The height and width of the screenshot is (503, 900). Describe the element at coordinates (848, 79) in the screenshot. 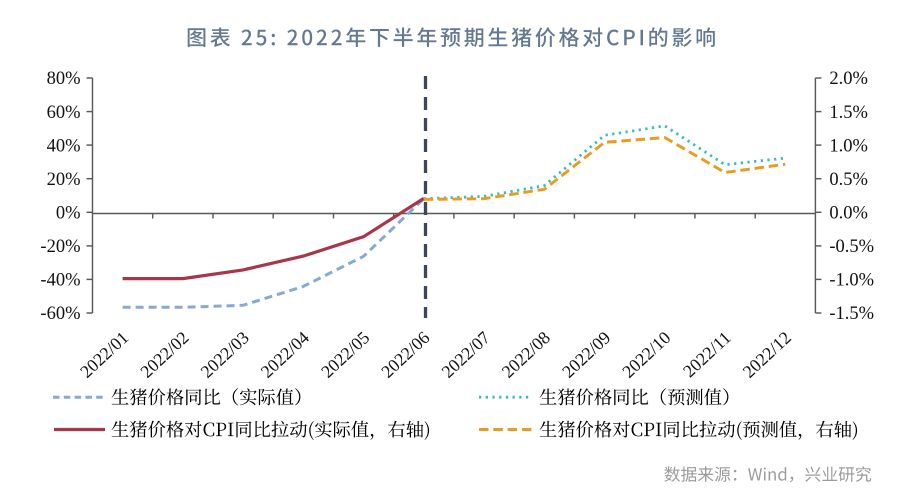

I see `svg-text: 2.0%` at that location.